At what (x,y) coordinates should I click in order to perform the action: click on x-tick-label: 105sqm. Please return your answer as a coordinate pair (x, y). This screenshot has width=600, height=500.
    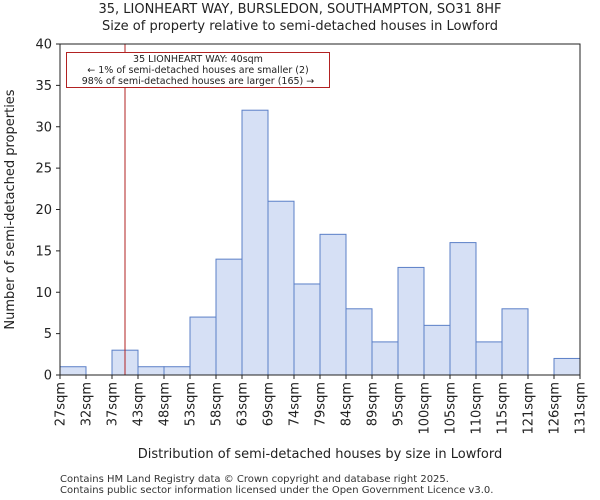
    Looking at the image, I should click on (451, 408).